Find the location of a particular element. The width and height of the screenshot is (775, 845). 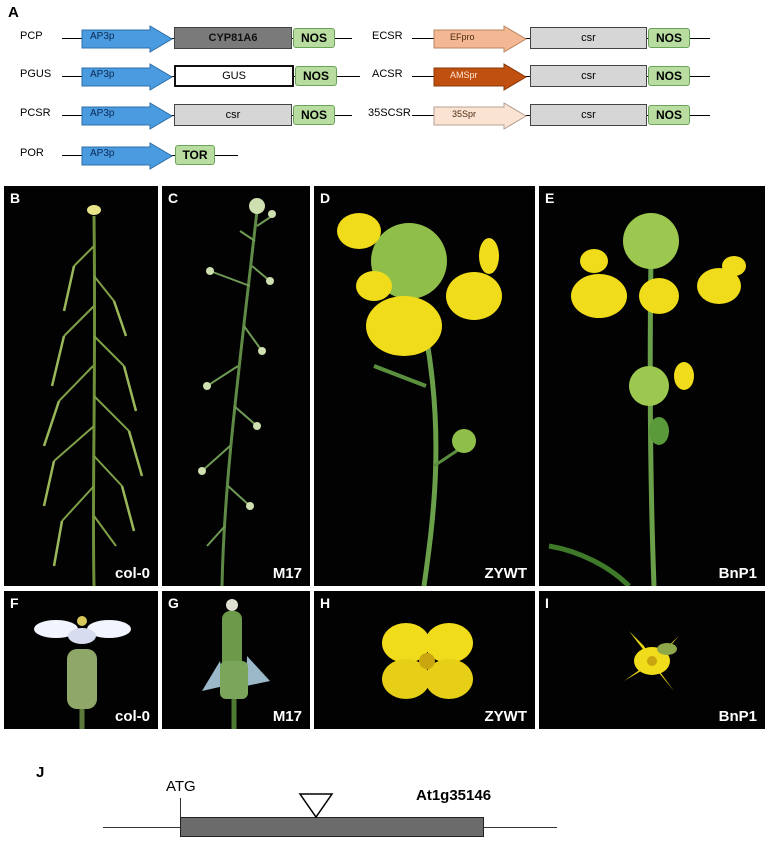

tdna-insertion-triangle is located at coordinates (316, 806).